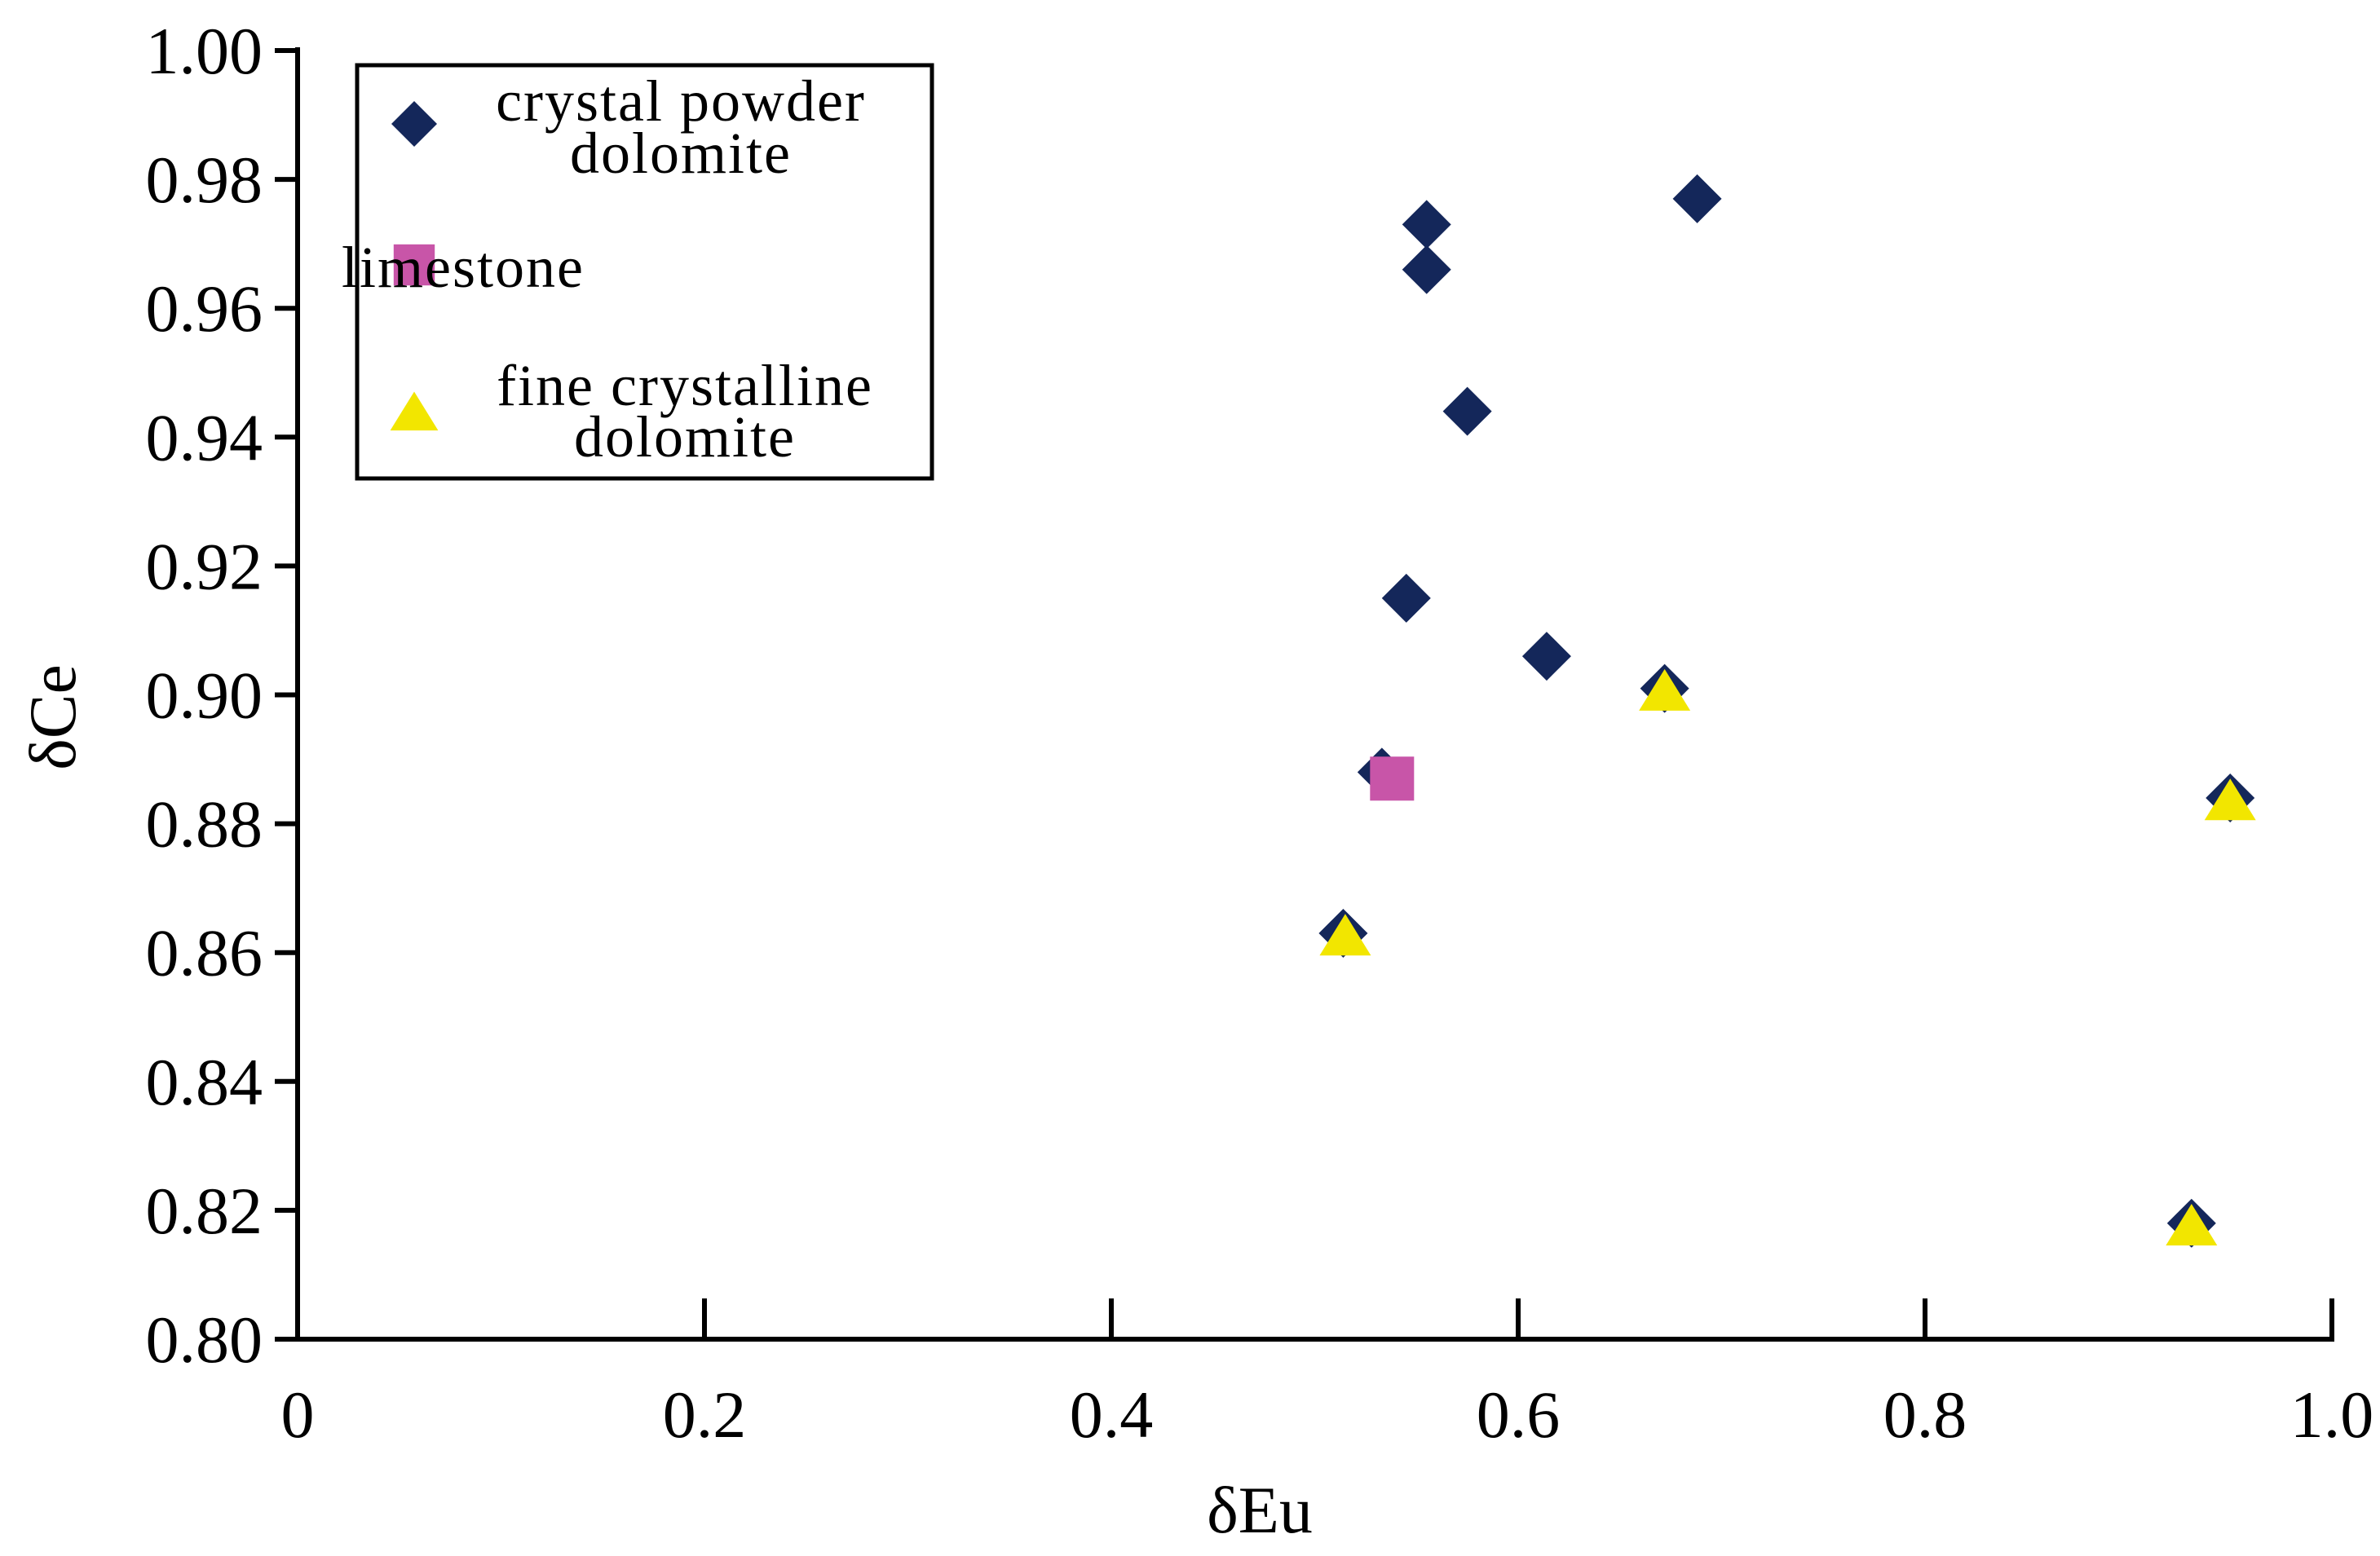 This screenshot has height=1556, width=2380. What do you see at coordinates (205, 180) in the screenshot?
I see `y-tick-label: 0.98` at bounding box center [205, 180].